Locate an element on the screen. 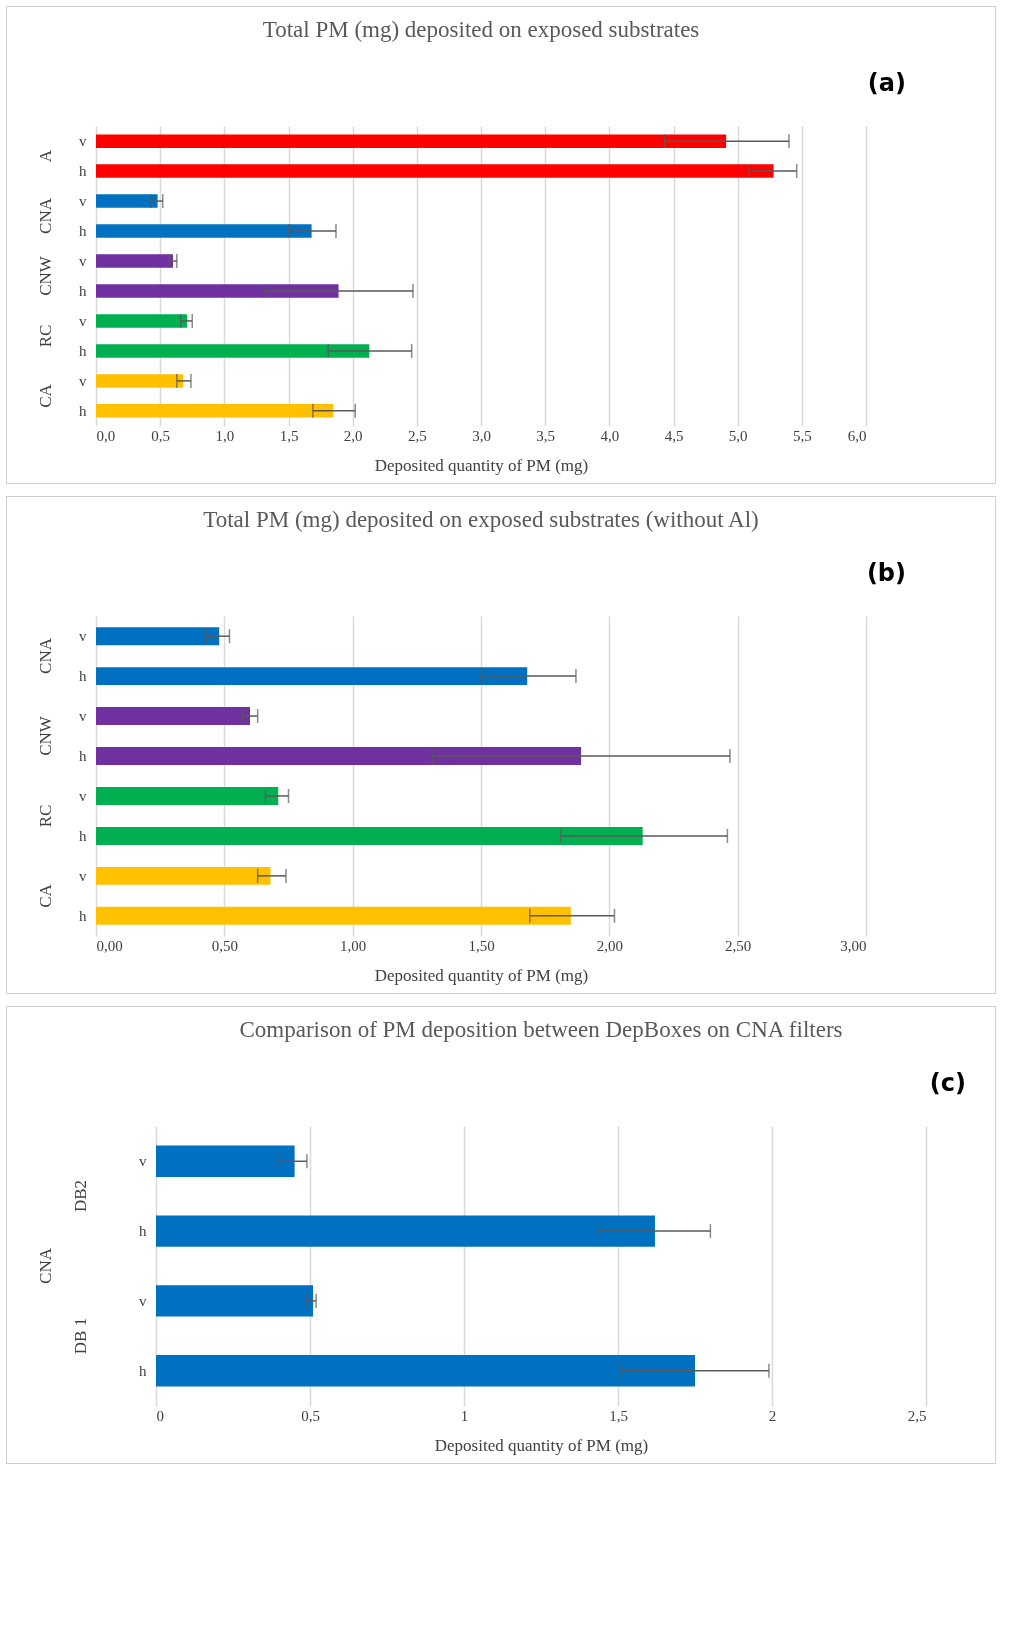 The width and height of the screenshot is (1011, 1633). x-tick-label: 2,0 is located at coordinates (353, 435).